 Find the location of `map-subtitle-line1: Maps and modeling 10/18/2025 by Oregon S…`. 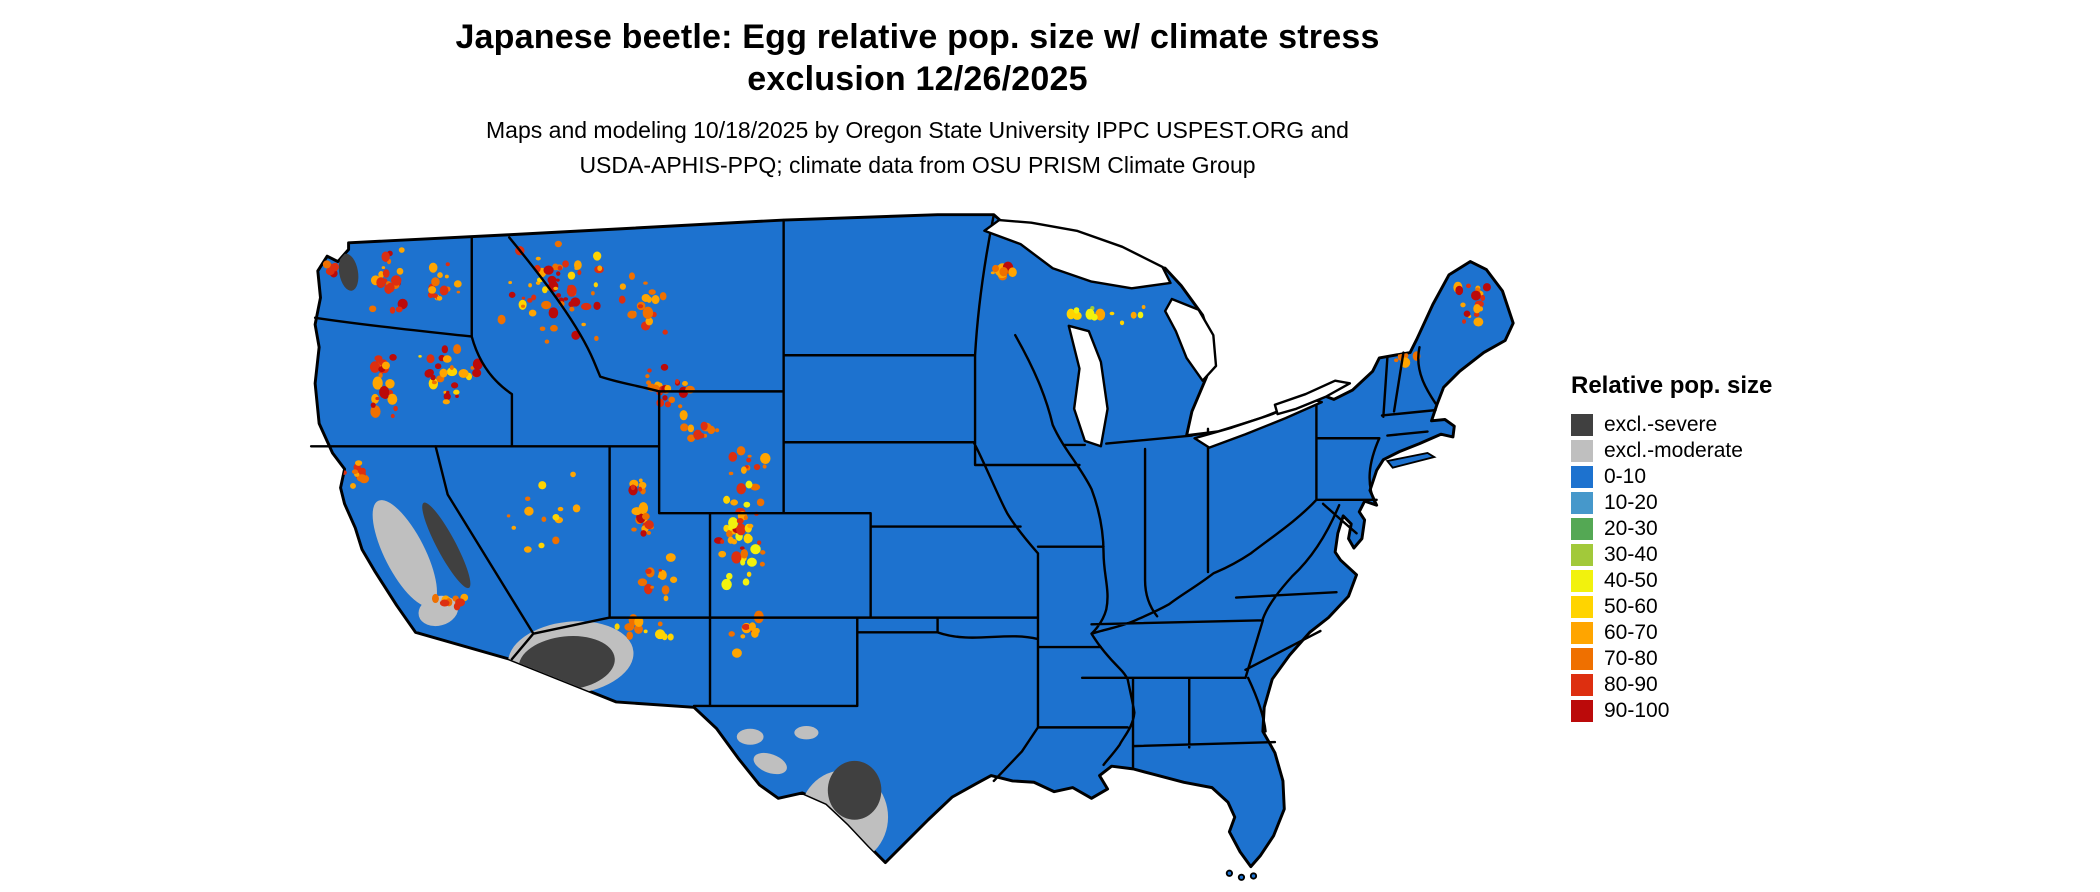

map-subtitle-line1: Maps and modeling 10/18/2025 by Oregon S… is located at coordinates (917, 130).